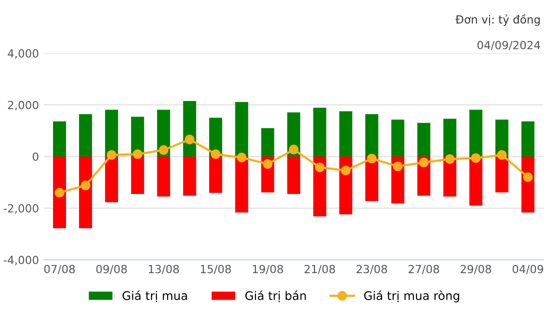 Image resolution: width=549 pixels, height=313 pixels. Describe the element at coordinates (275, 296) in the screenshot. I see `legend-label: Giá trị bán` at that location.